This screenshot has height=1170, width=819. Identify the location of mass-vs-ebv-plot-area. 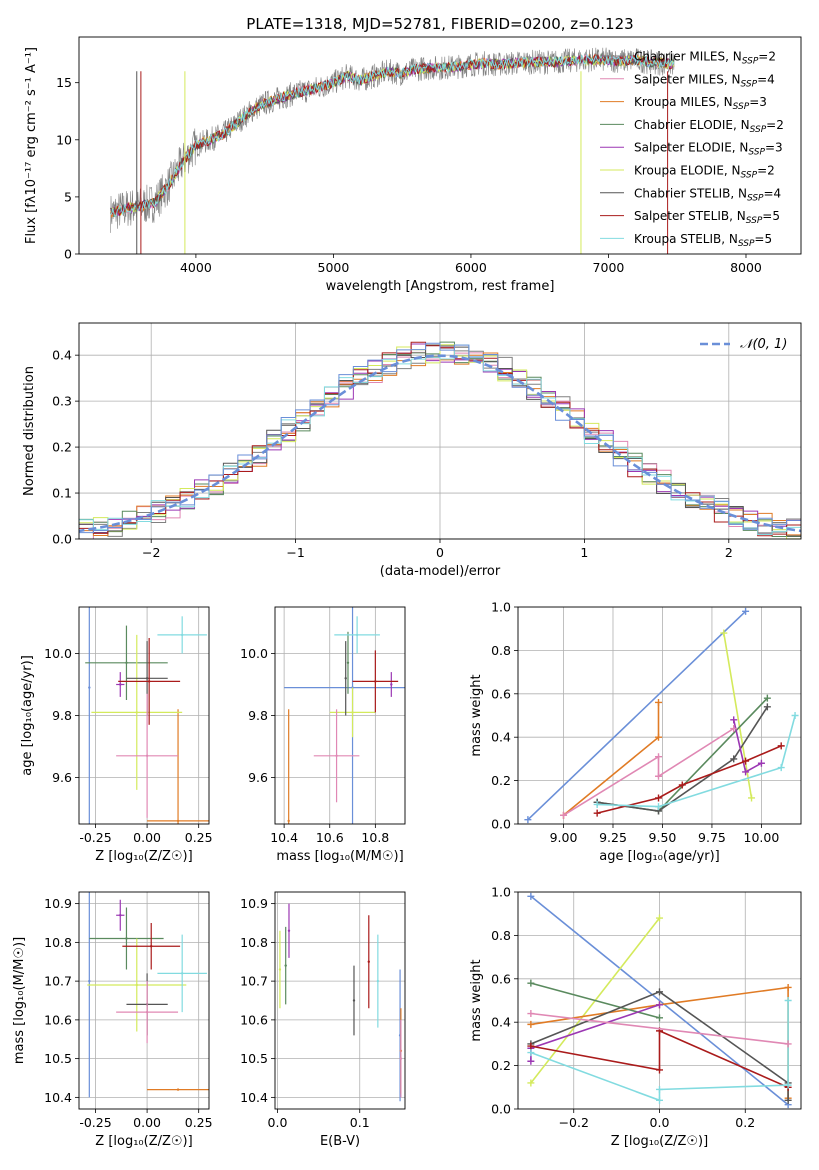
(340, 1000).